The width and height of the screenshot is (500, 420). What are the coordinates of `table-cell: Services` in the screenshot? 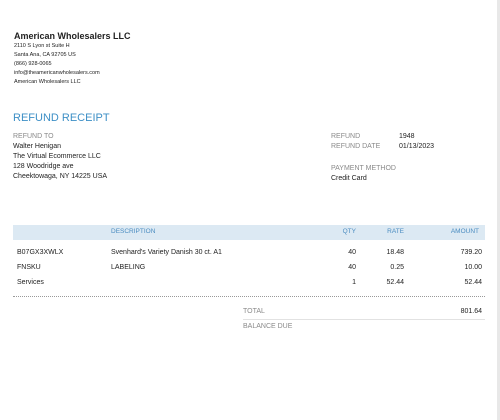 It's located at (30, 282).